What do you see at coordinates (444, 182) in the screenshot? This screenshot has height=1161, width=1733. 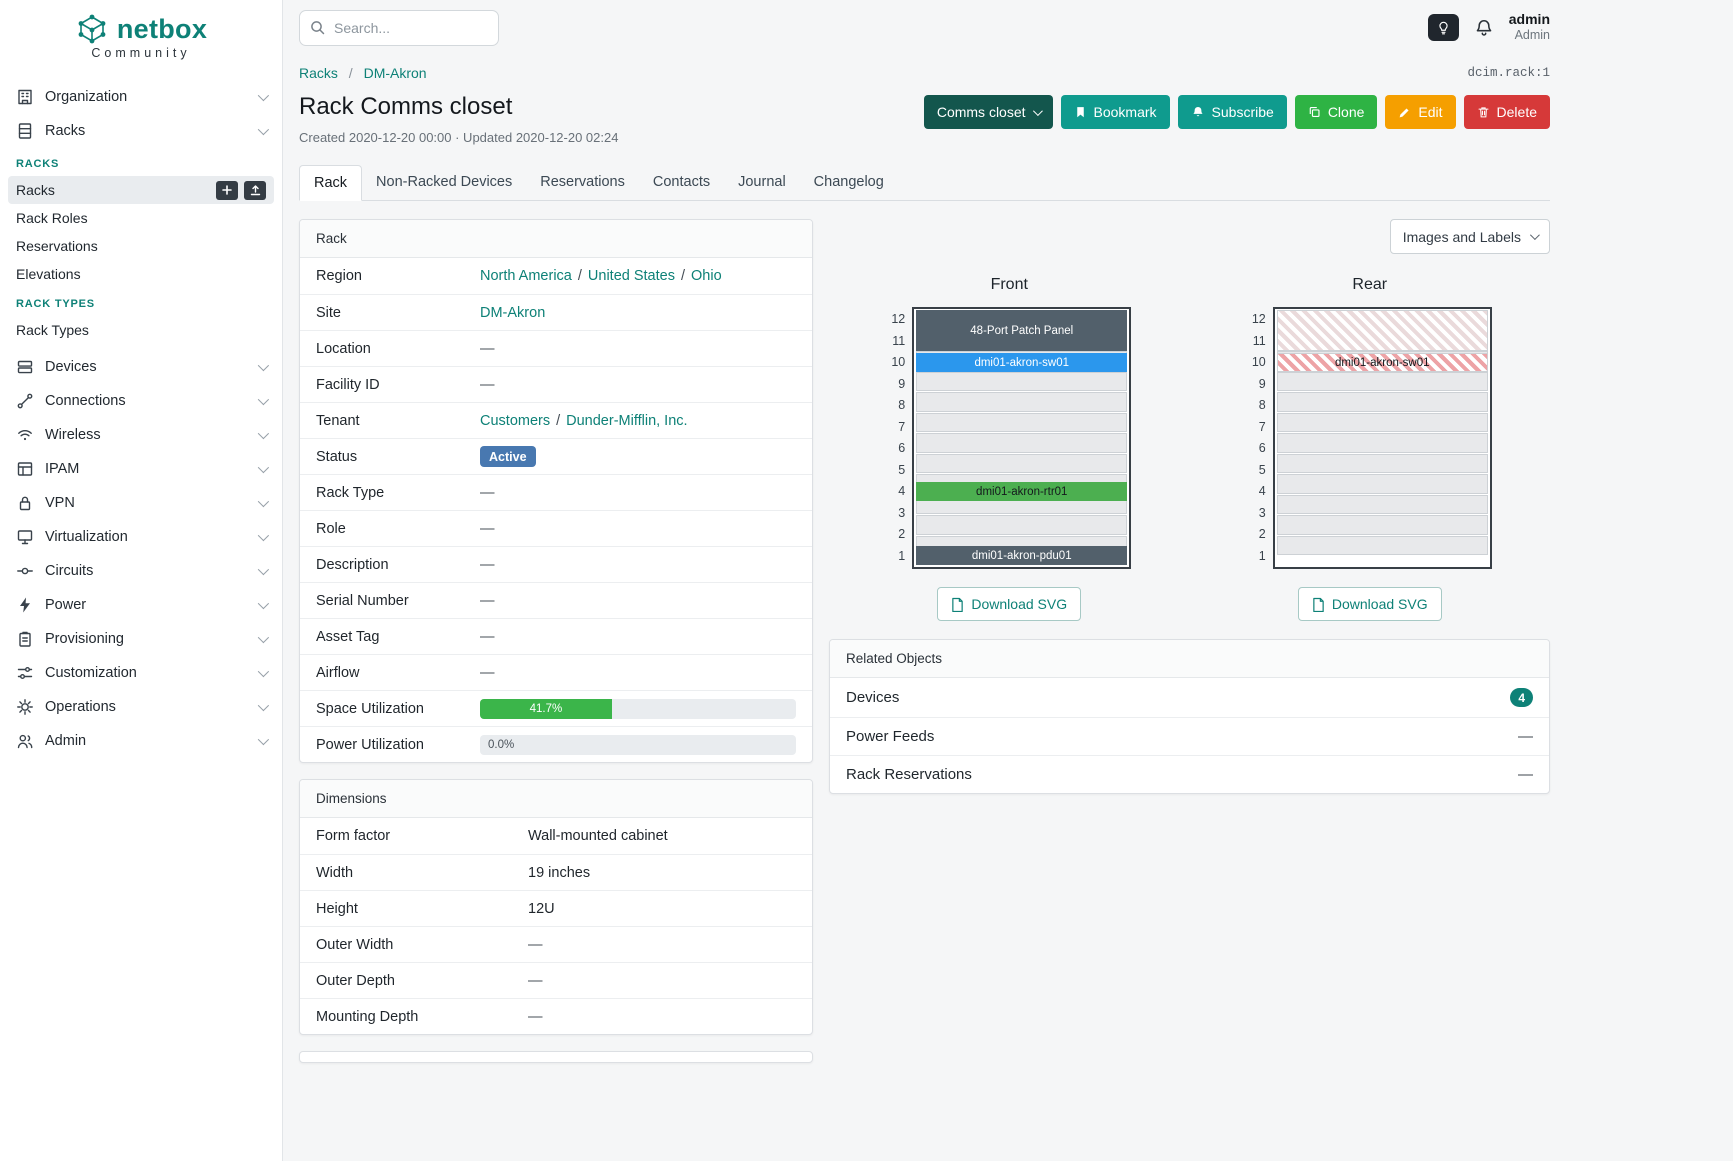 I see `tab-non-racked-devices: Non-Racked Devices` at bounding box center [444, 182].